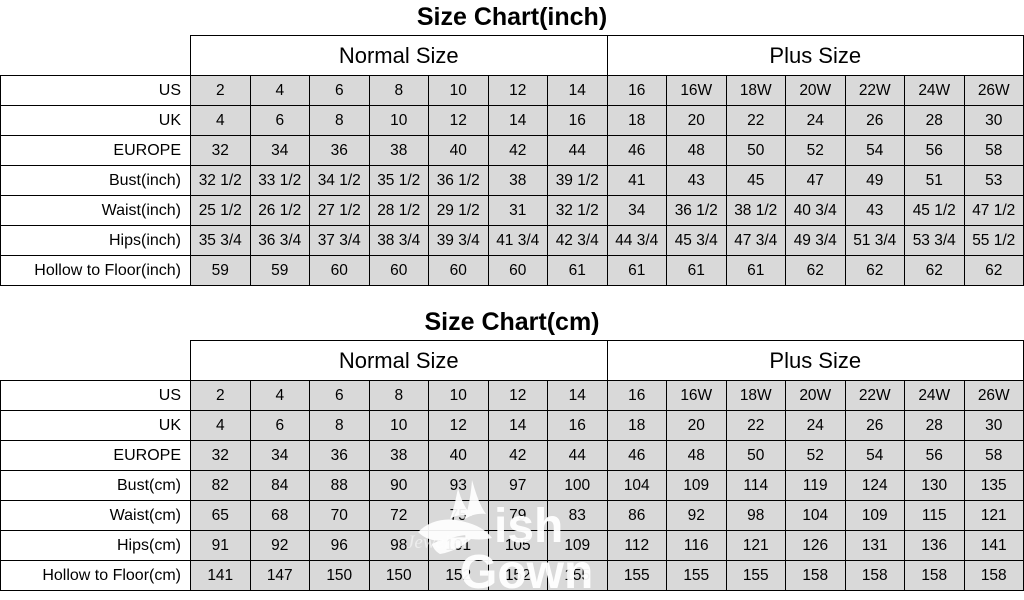 The image size is (1024, 600). I want to click on table-cell: 41, so click(636, 180).